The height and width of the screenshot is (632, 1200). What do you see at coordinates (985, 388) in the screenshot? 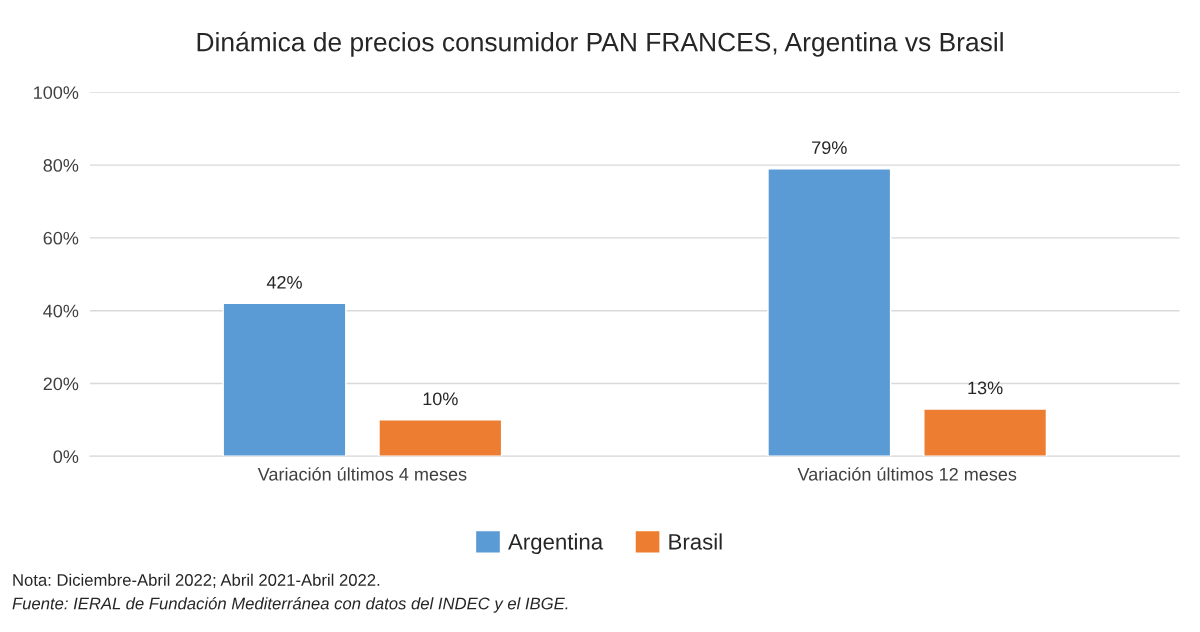
I see `data-label: 13%` at bounding box center [985, 388].